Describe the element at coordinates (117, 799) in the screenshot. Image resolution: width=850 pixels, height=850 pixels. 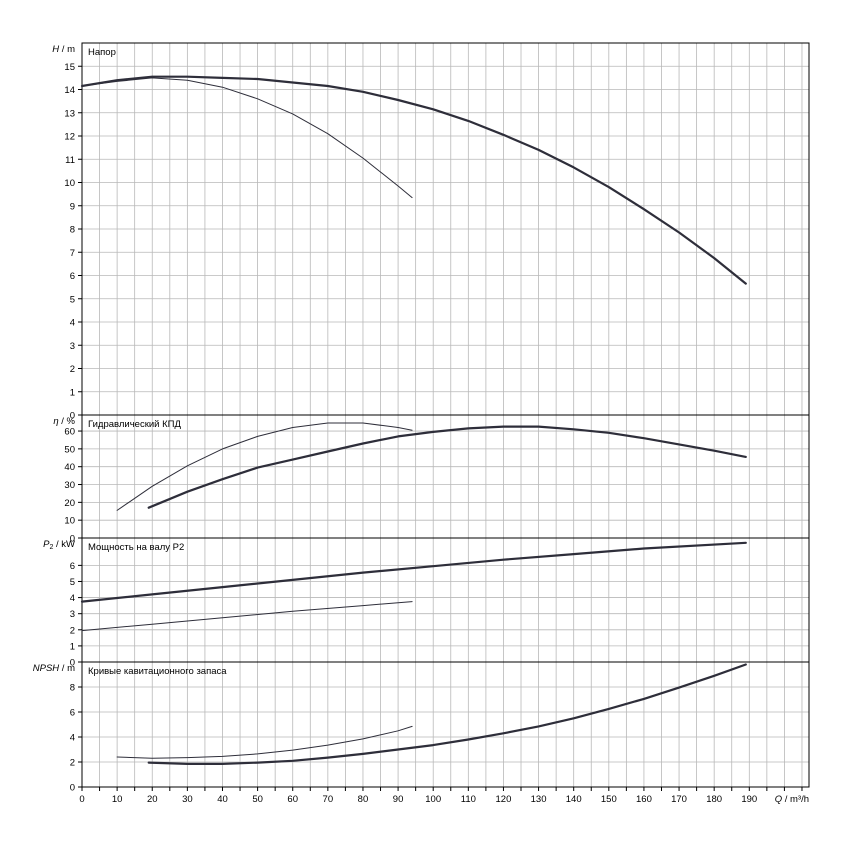
I see `x-tick-label: 10` at that location.